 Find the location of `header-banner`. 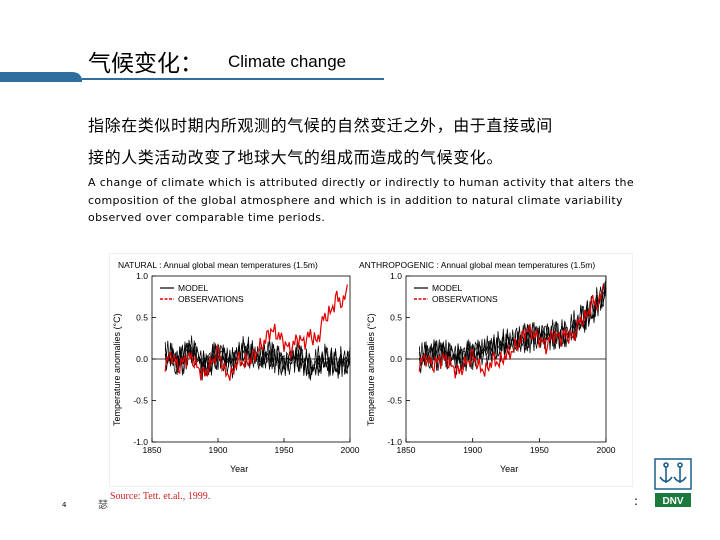

header-banner is located at coordinates (192, 77).